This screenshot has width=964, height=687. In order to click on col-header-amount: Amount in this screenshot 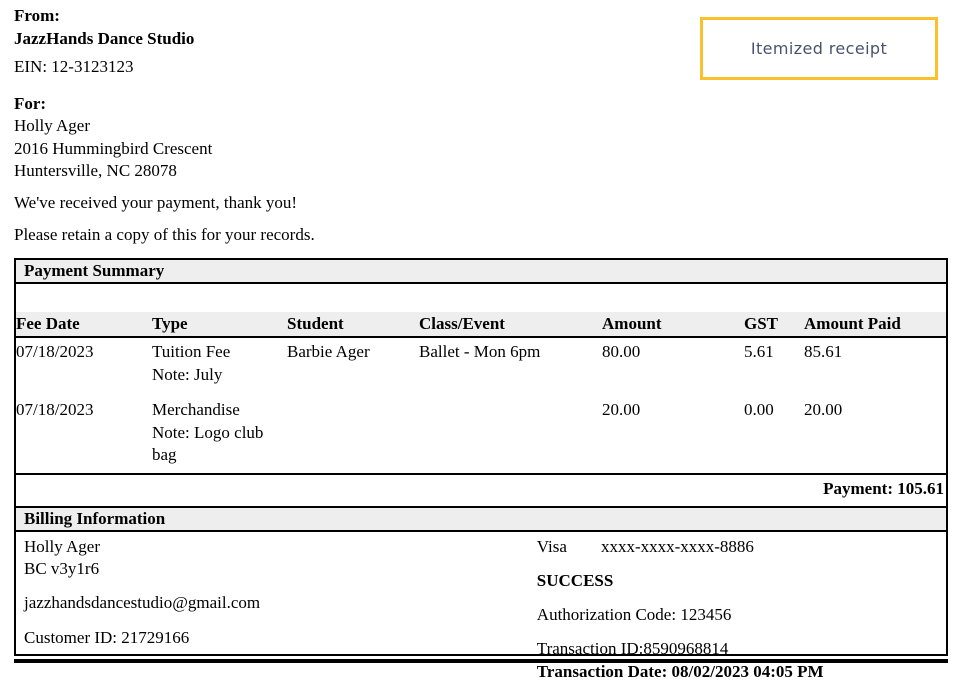, I will do `click(673, 325)`.